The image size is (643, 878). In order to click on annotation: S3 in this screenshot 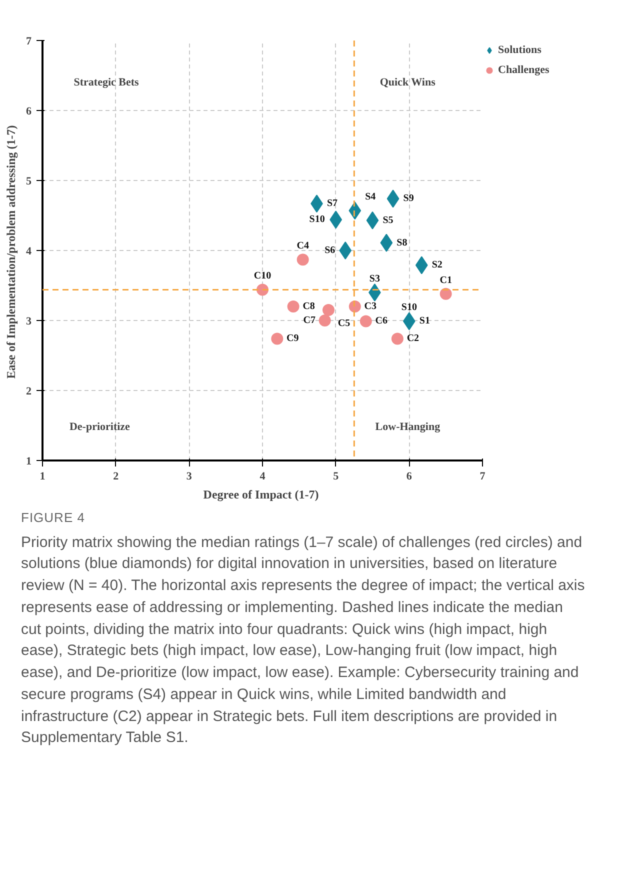, I will do `click(374, 279)`.